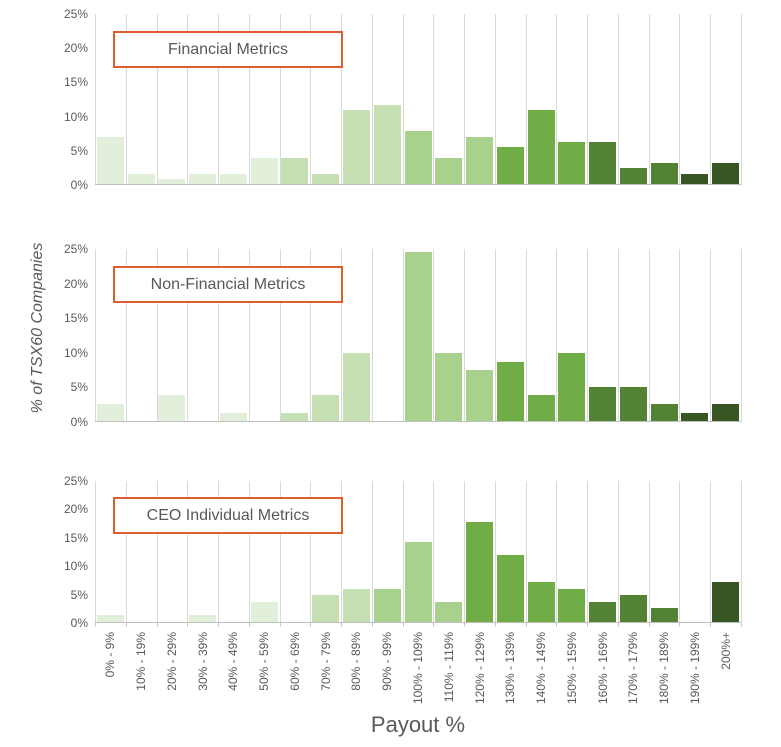  What do you see at coordinates (479, 668) in the screenshot?
I see `x-category-label: 120% - 129%` at bounding box center [479, 668].